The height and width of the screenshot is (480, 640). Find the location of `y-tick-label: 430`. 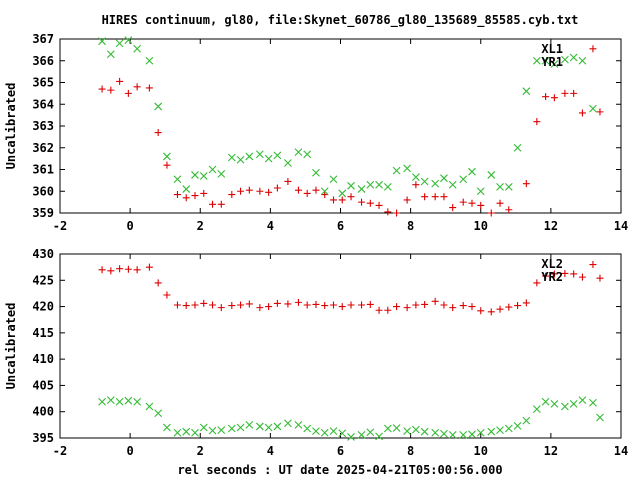

y-tick-label: 430 is located at coordinates (43, 254).